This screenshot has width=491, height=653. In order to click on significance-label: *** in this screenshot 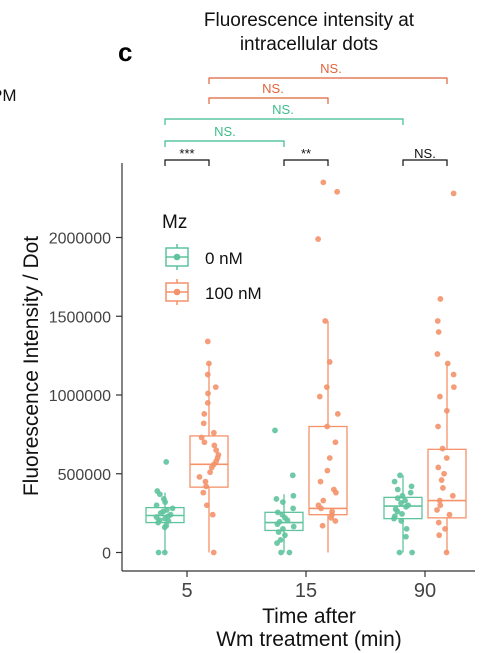, I will do `click(186, 153)`.